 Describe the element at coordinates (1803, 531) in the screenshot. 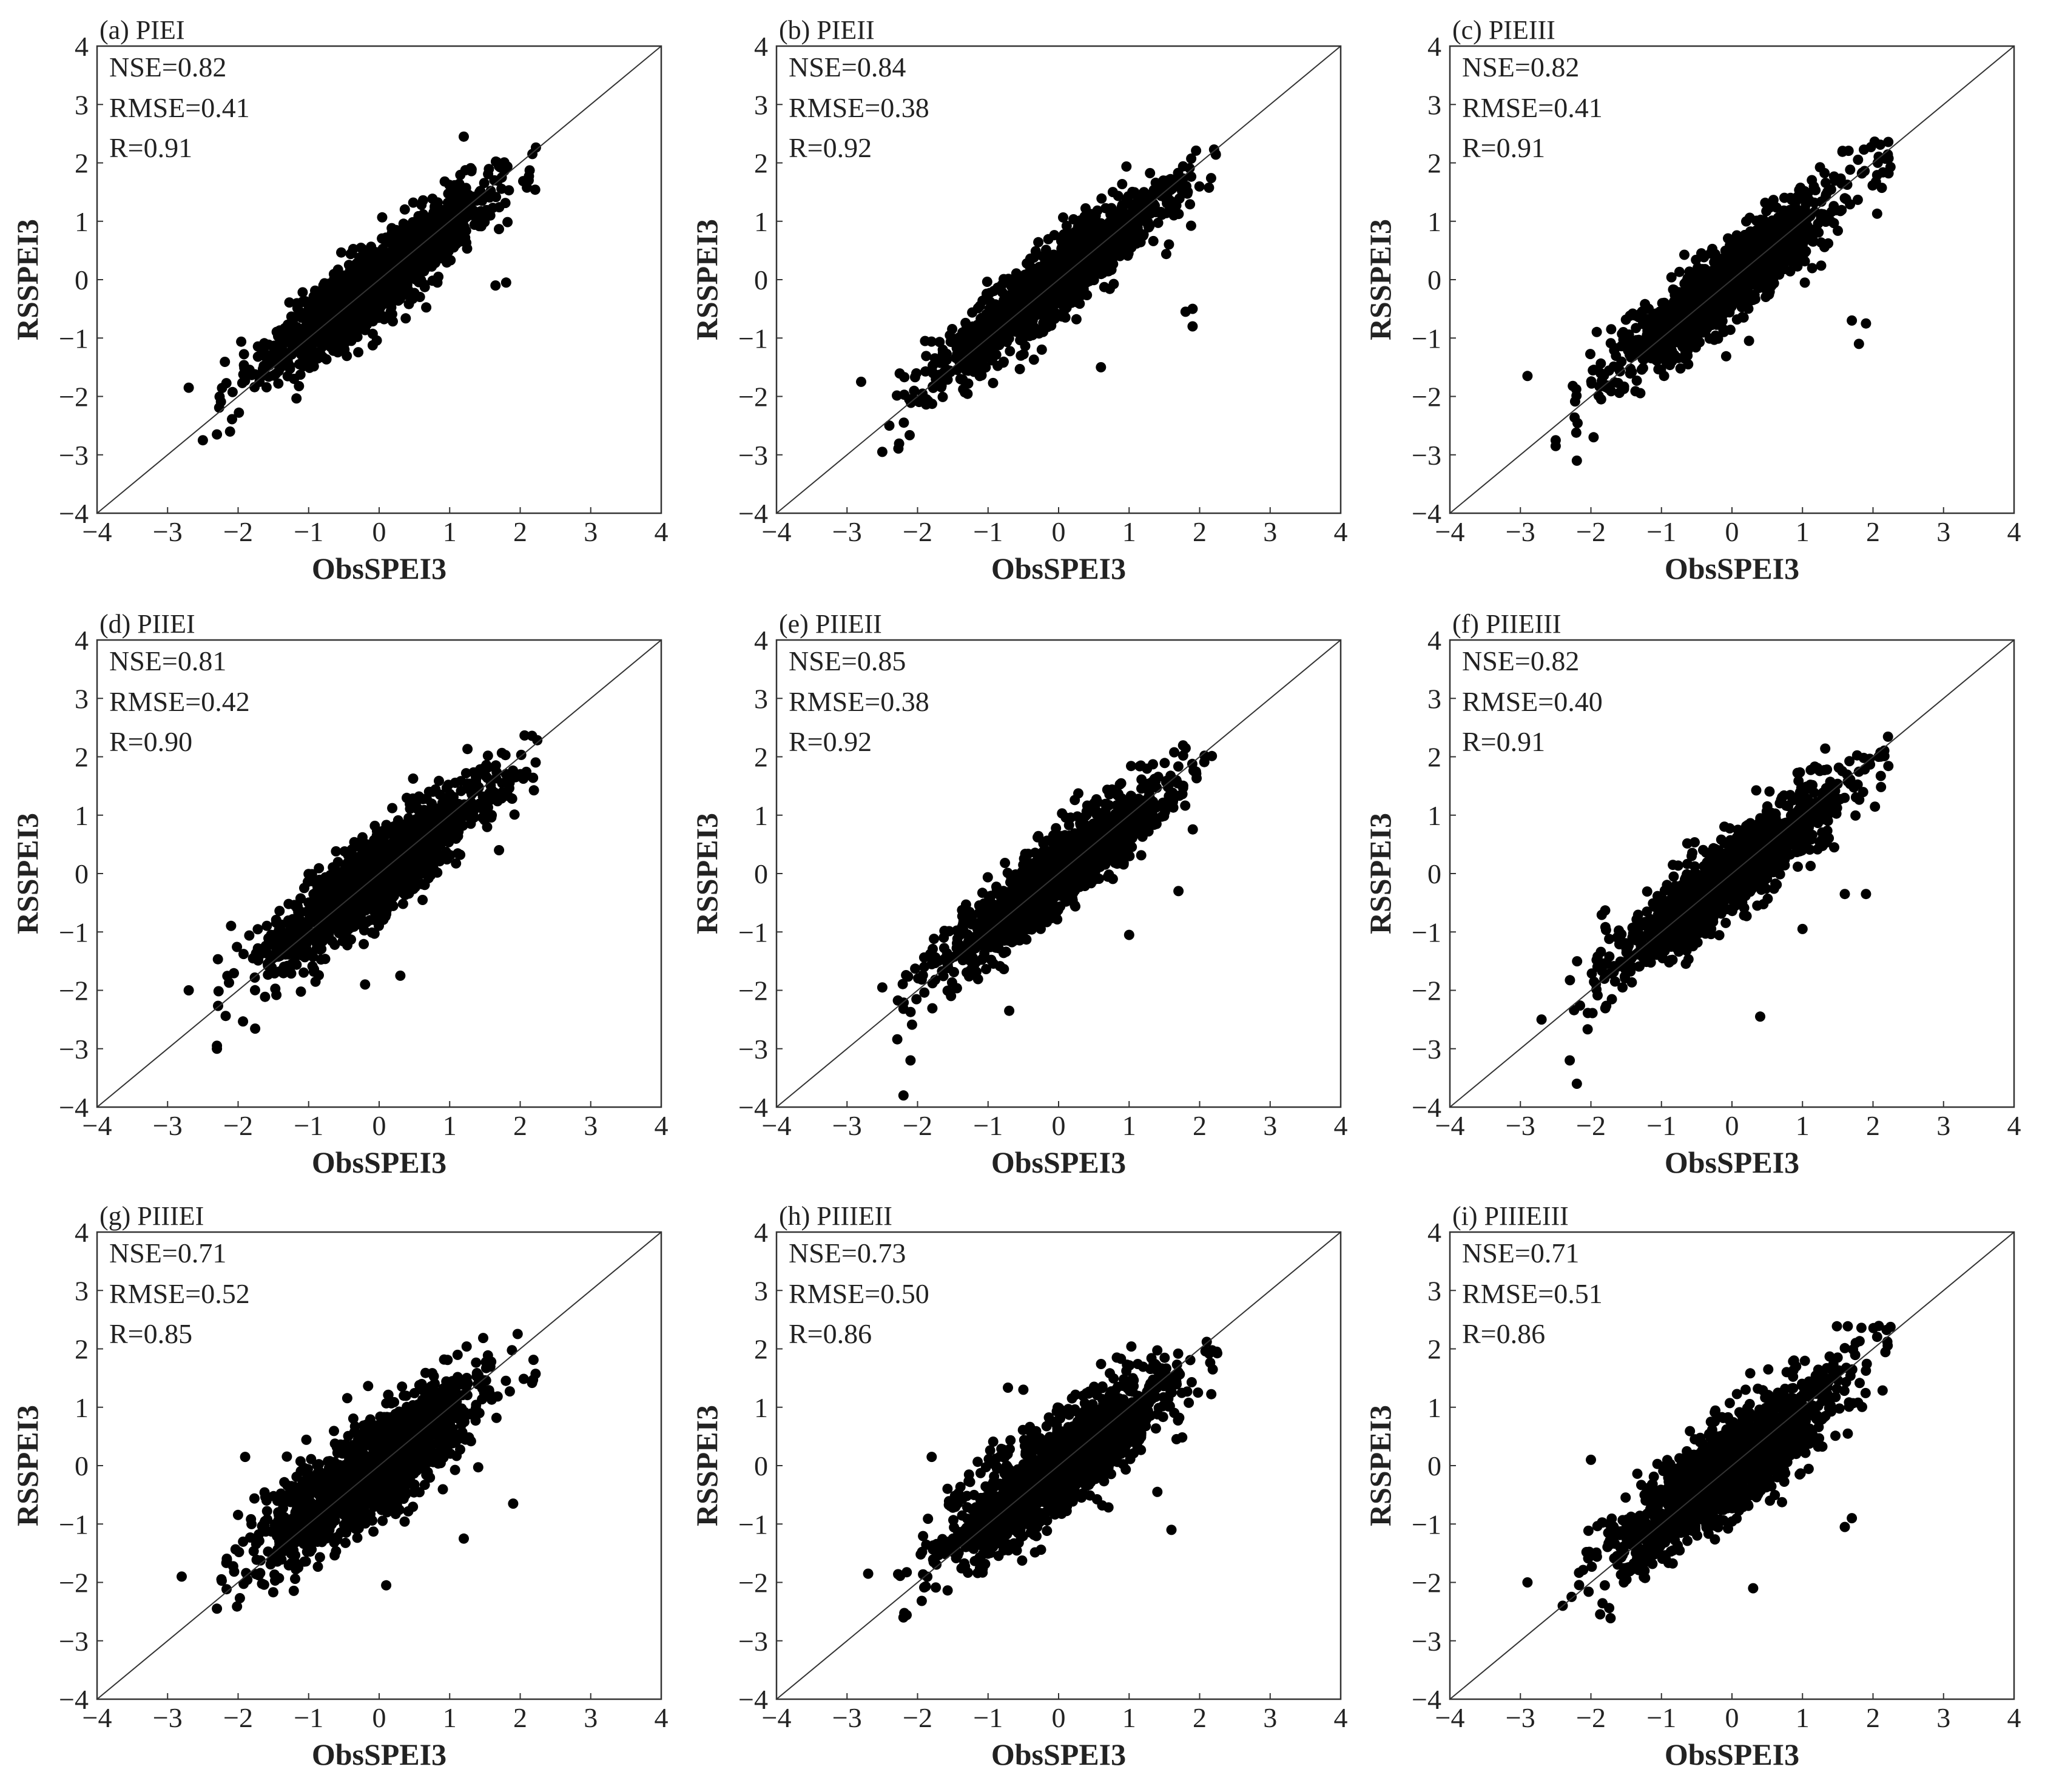

I see `x-tick-label: 1` at that location.